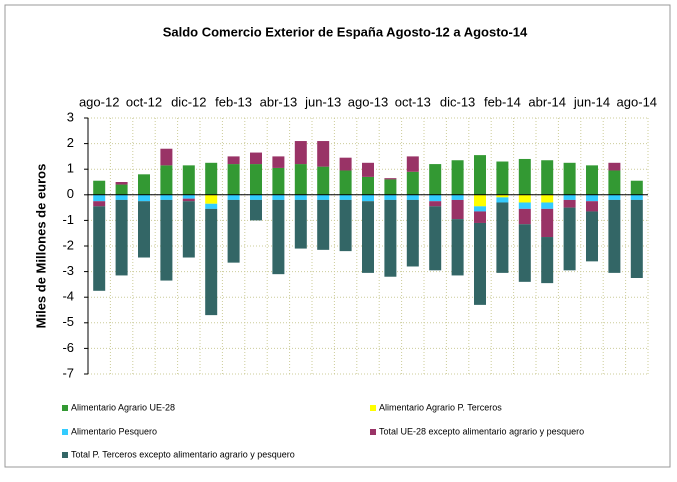 The width and height of the screenshot is (677, 482). What do you see at coordinates (68, 244) in the screenshot?
I see `y-tick-label: -2` at bounding box center [68, 244].